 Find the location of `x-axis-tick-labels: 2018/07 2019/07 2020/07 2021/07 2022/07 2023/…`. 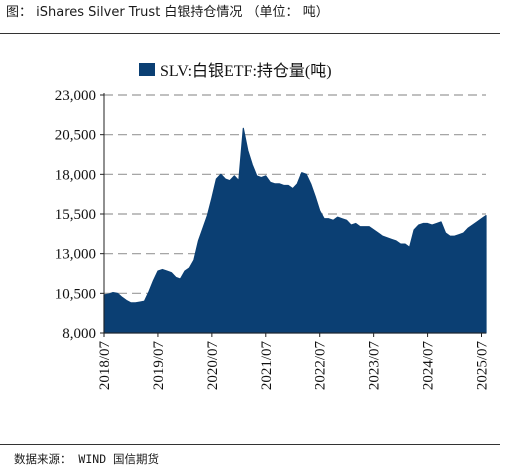

x-axis-tick-labels: 2018/07 2019/07 2020/07 2021/07 2022/07 2023/… is located at coordinates (294, 366).